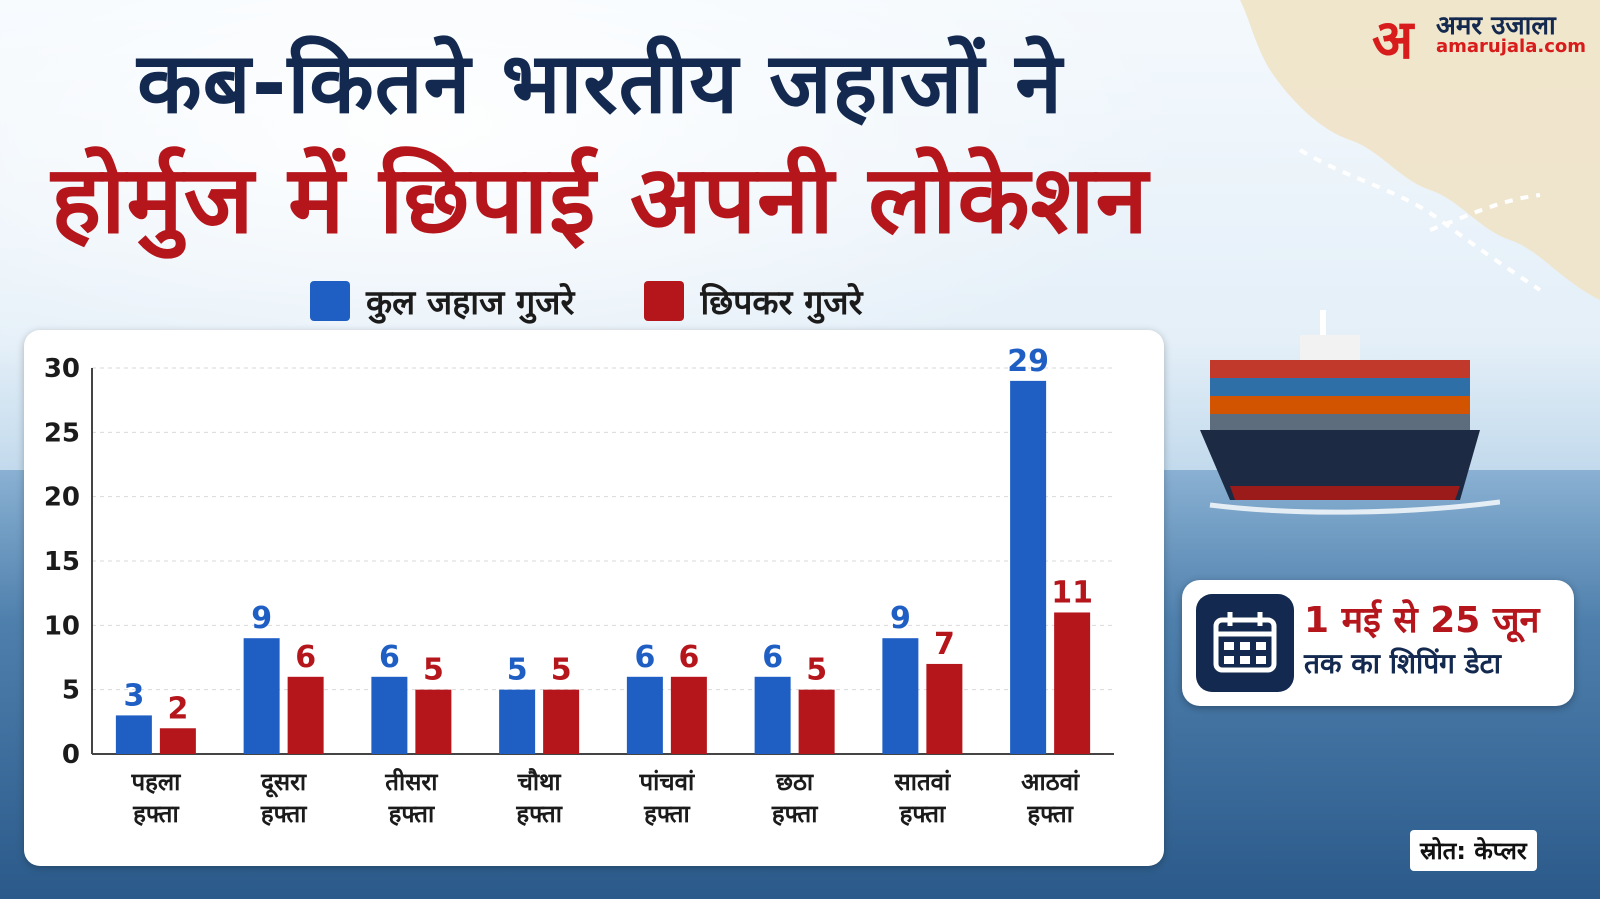 The width and height of the screenshot is (1600, 899). What do you see at coordinates (133, 695) in the screenshot?
I see `data-label-total: 3` at bounding box center [133, 695].